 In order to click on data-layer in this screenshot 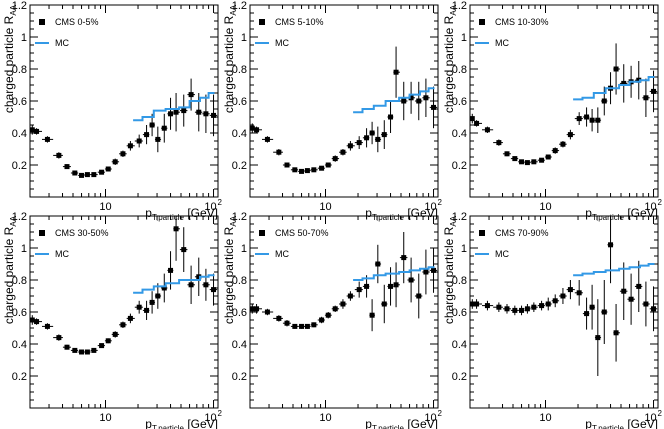, I will do `click(124, 128)`.